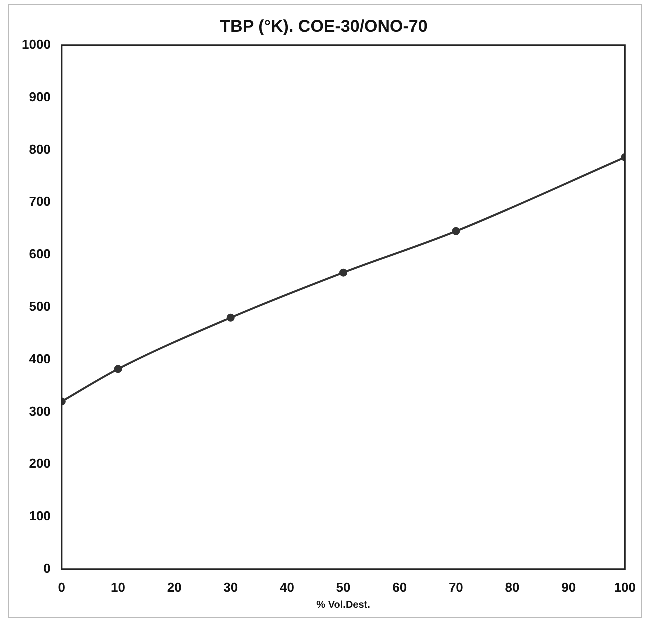 The width and height of the screenshot is (646, 621). I want to click on x-tick-label: 40, so click(287, 587).